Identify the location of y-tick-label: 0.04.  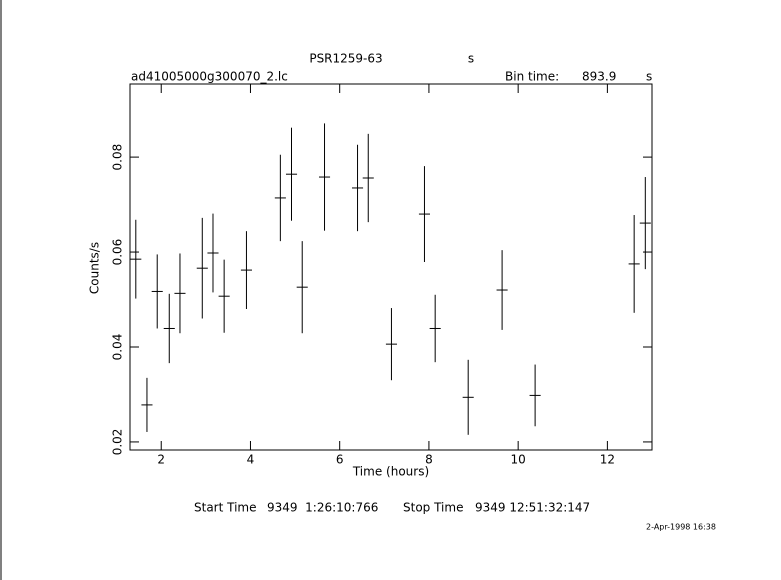
(118, 347).